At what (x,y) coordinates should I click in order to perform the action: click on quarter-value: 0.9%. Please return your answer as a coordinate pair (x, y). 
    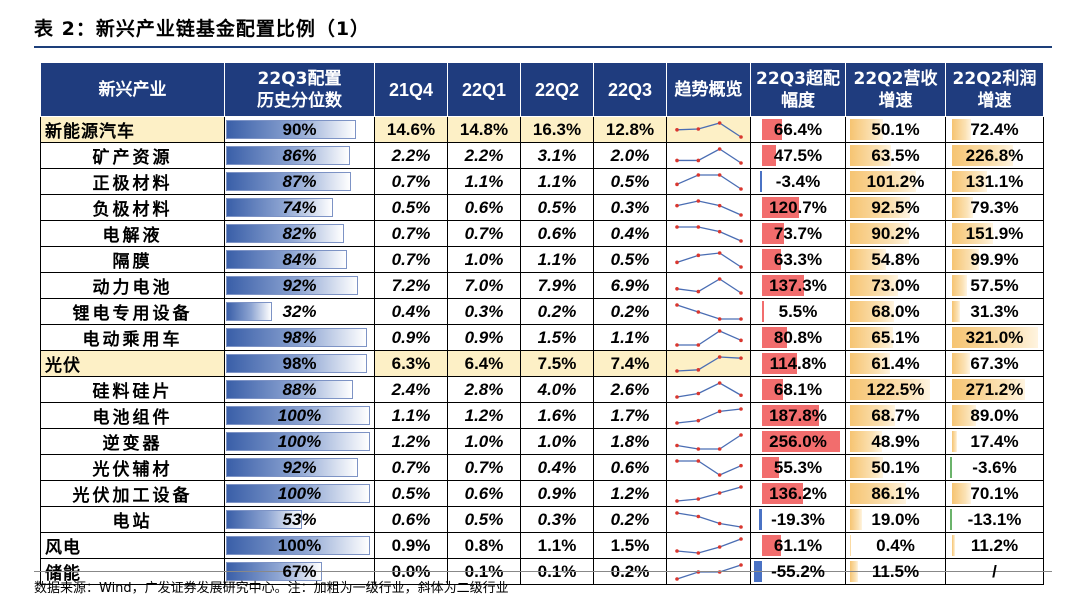
    Looking at the image, I should click on (411, 545).